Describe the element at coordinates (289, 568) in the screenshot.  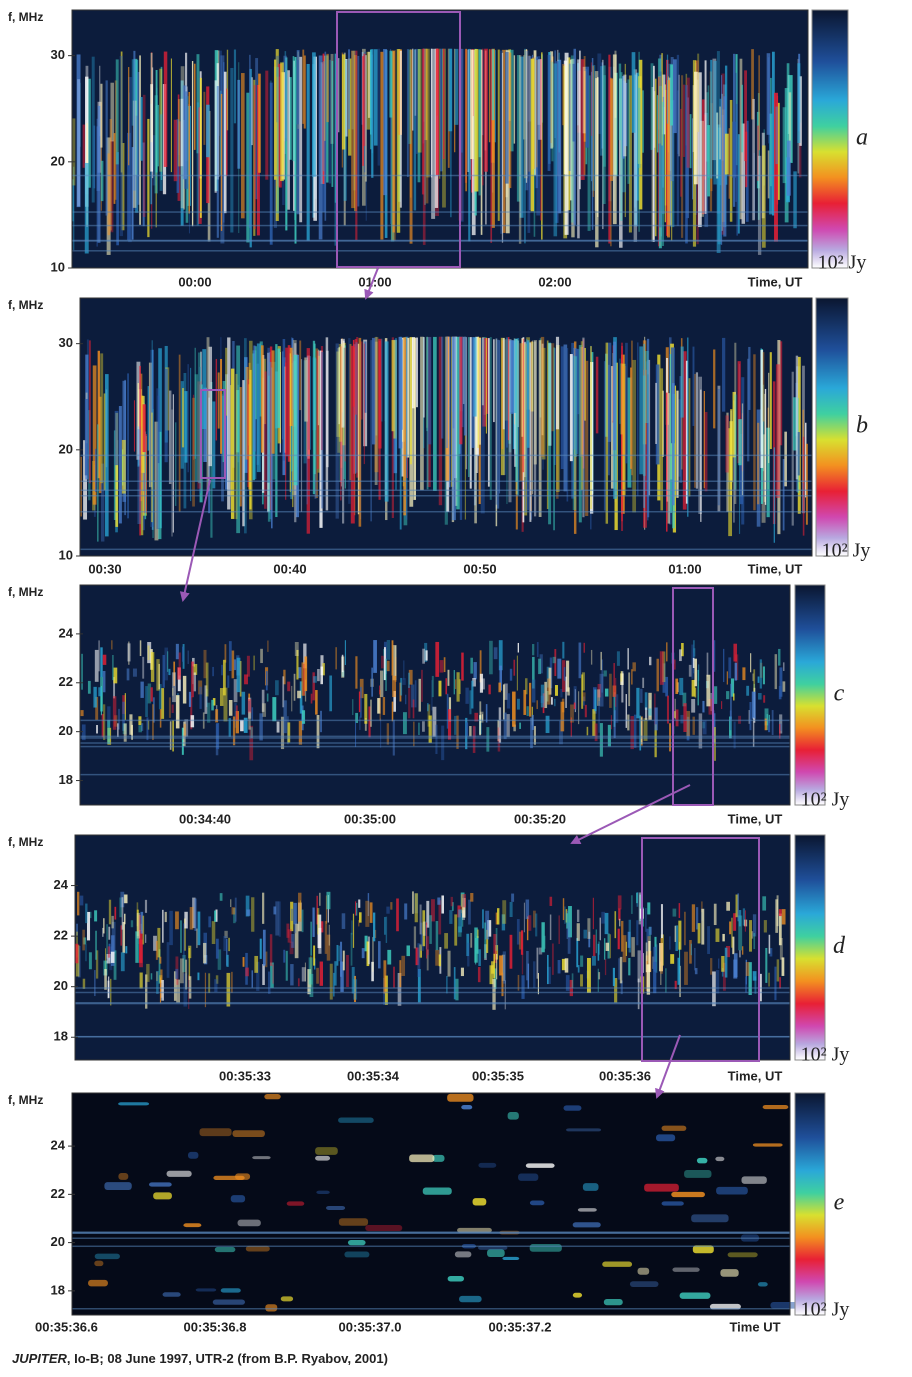
I see `x-tick-label: 00:40` at that location.